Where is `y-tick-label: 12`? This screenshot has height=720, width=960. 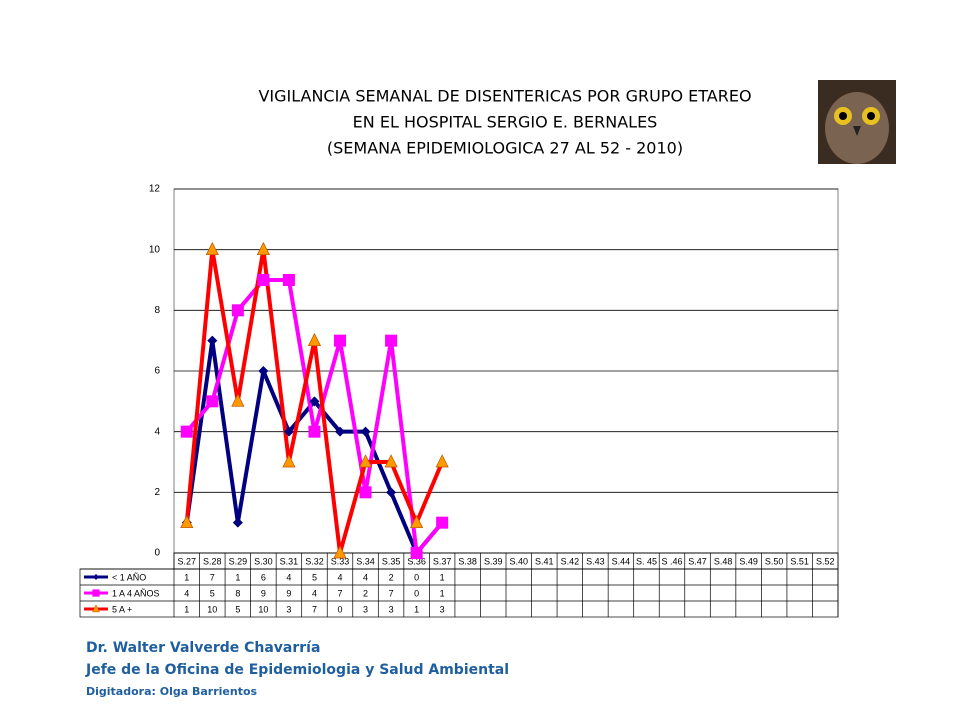 y-tick-label: 12 is located at coordinates (155, 189).